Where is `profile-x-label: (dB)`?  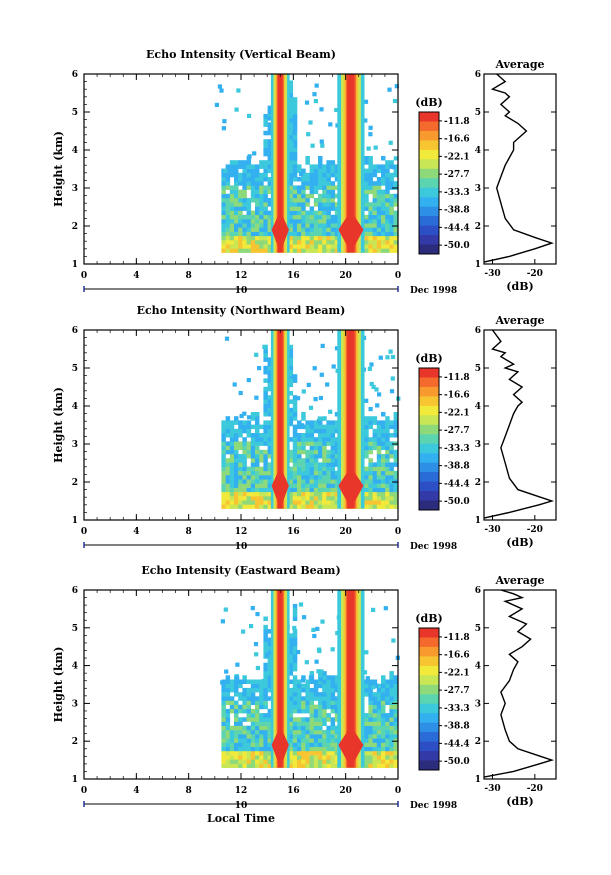
profile-x-label: (dB) is located at coordinates (519, 542).